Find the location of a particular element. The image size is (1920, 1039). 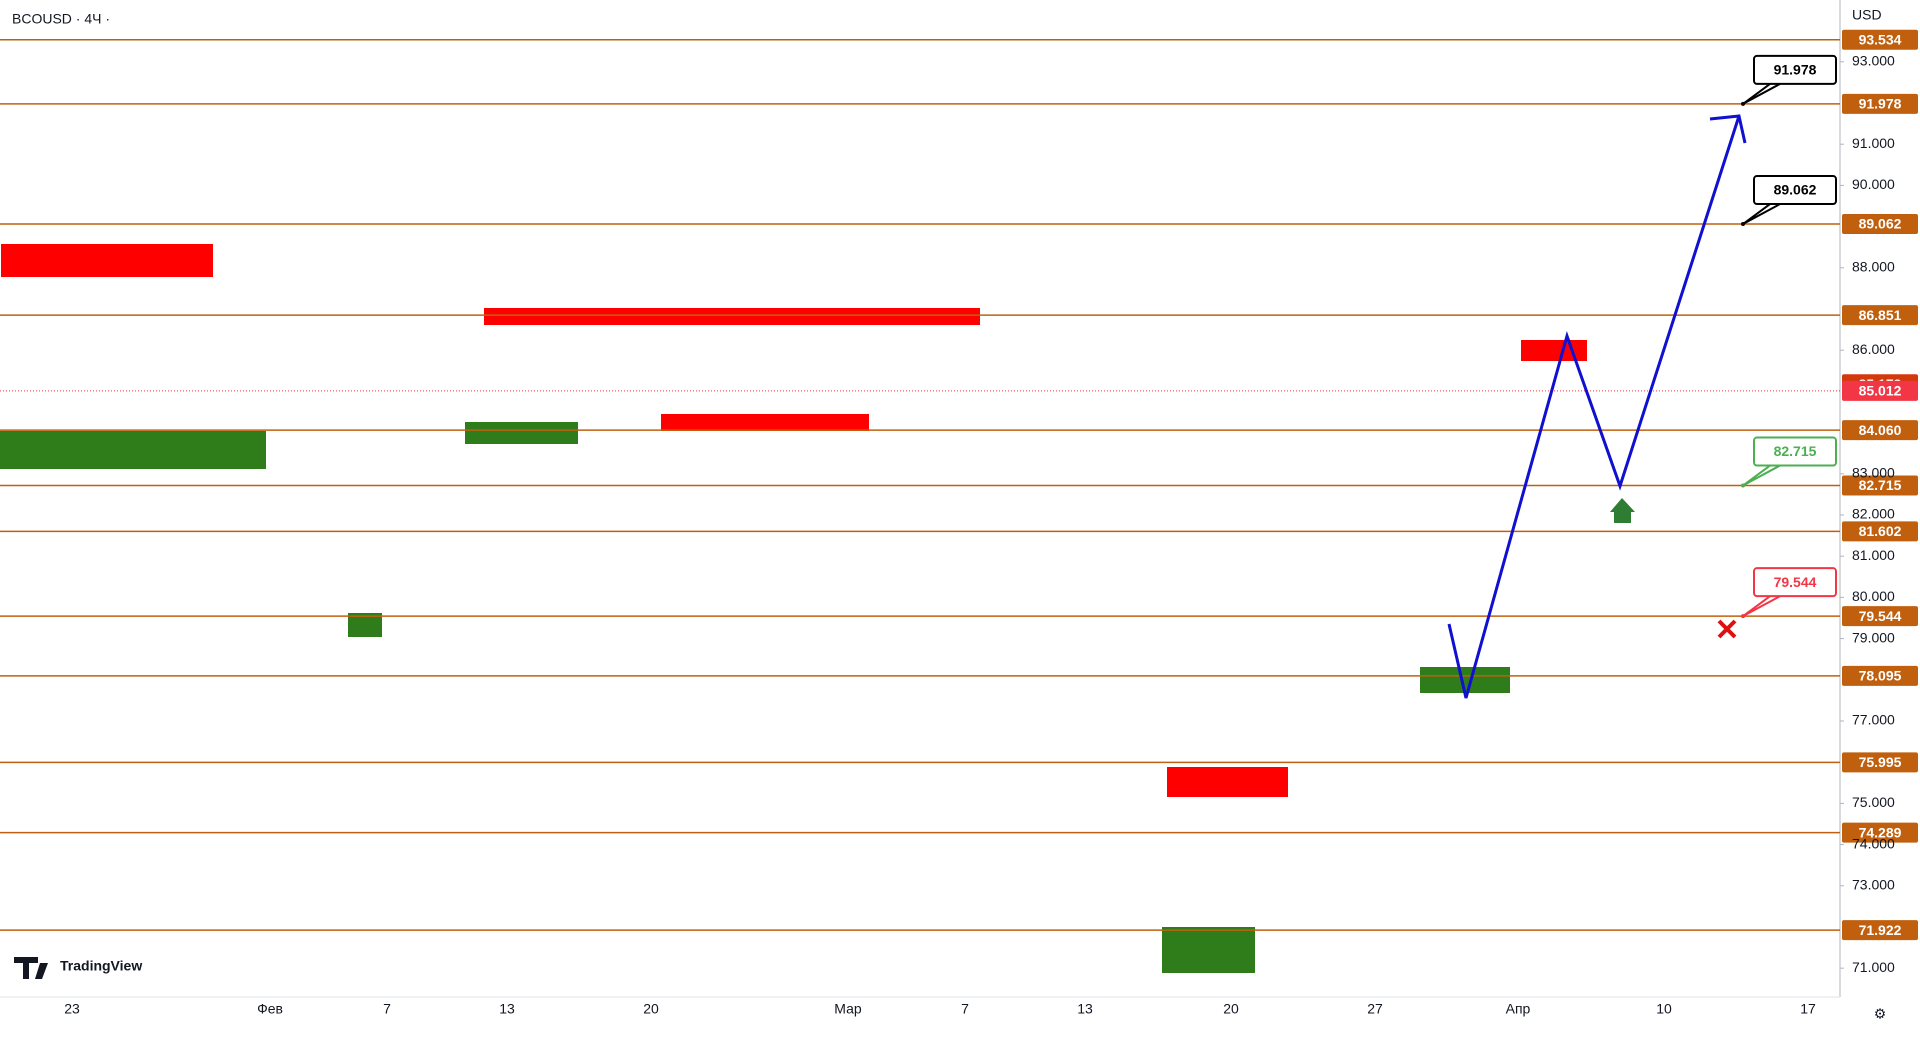

price-label: 81.602 is located at coordinates (1880, 531).